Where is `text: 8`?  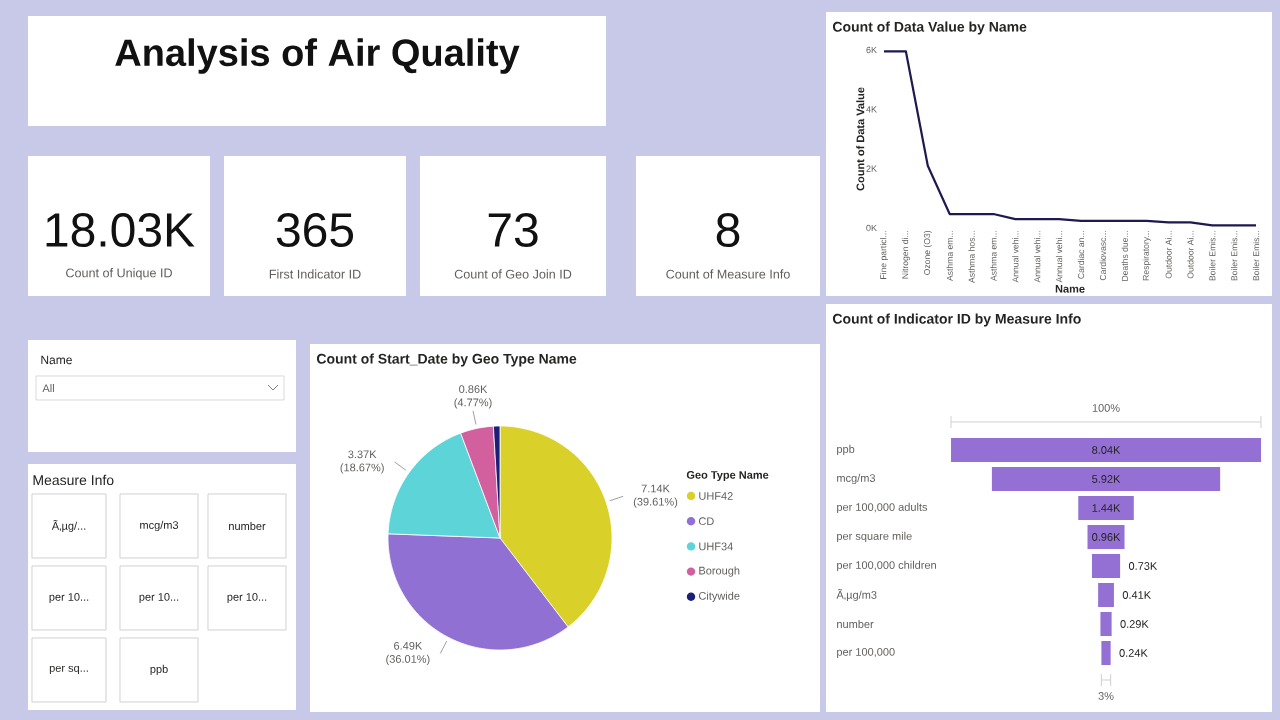
text: 8 is located at coordinates (728, 229).